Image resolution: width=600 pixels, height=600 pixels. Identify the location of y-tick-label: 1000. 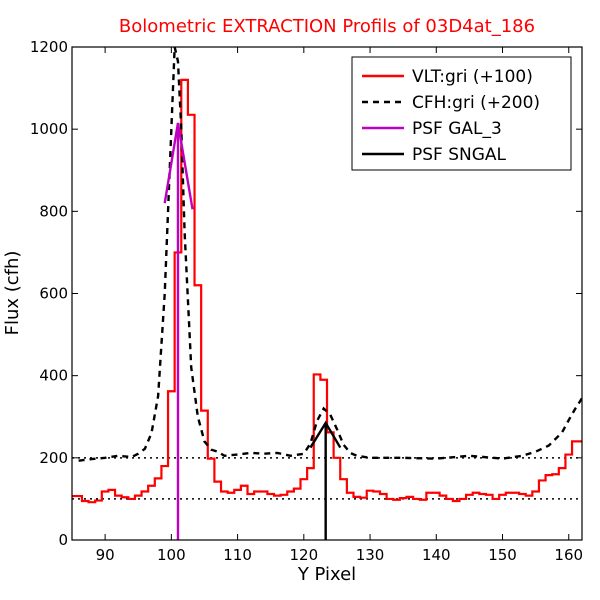
(49, 129).